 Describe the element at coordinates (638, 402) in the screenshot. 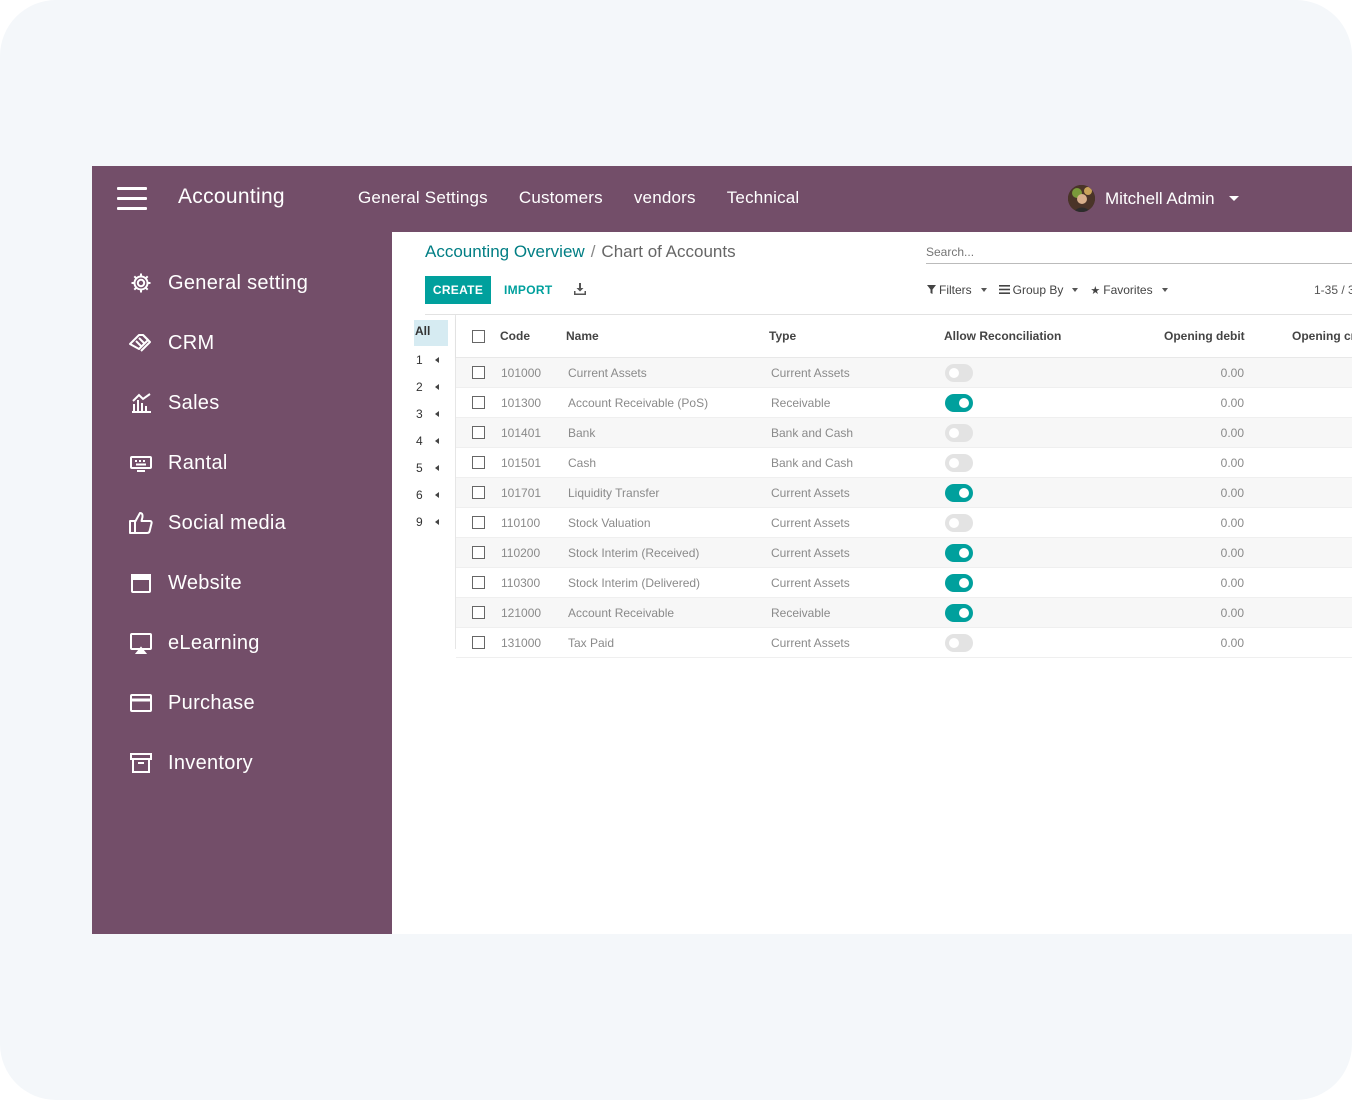

I see `cell-name: Account Receivable (PoS)` at that location.